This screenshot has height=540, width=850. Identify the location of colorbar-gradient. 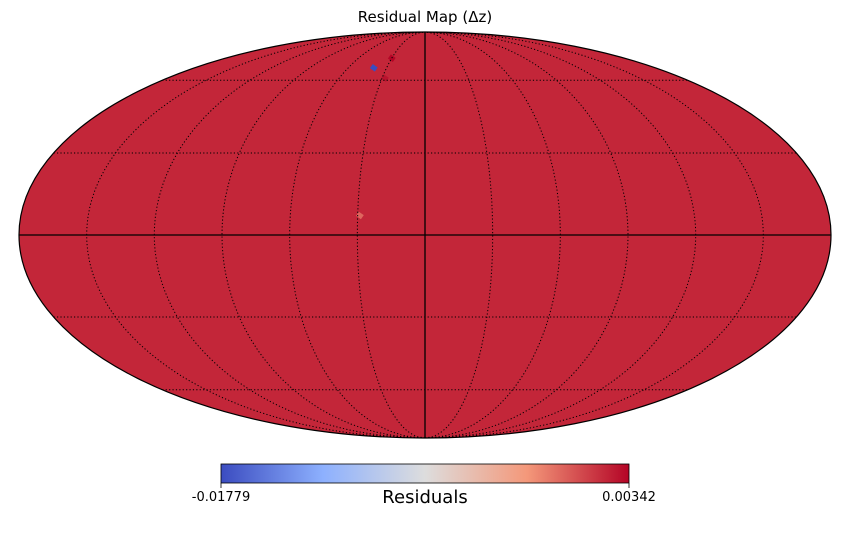
(425, 473).